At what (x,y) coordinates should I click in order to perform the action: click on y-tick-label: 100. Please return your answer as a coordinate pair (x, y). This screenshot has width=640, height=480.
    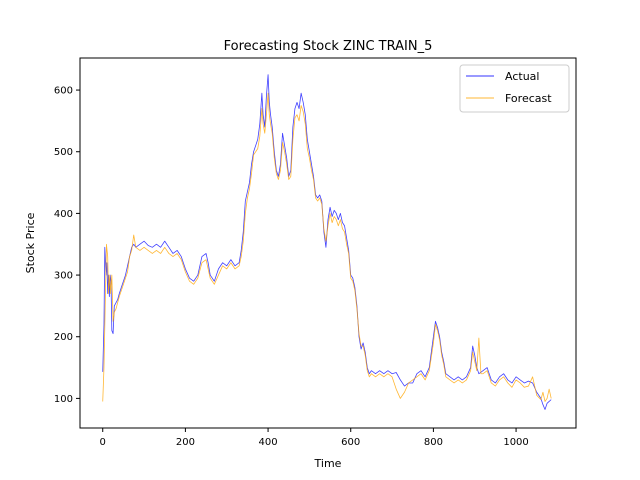
    Looking at the image, I should click on (63, 399).